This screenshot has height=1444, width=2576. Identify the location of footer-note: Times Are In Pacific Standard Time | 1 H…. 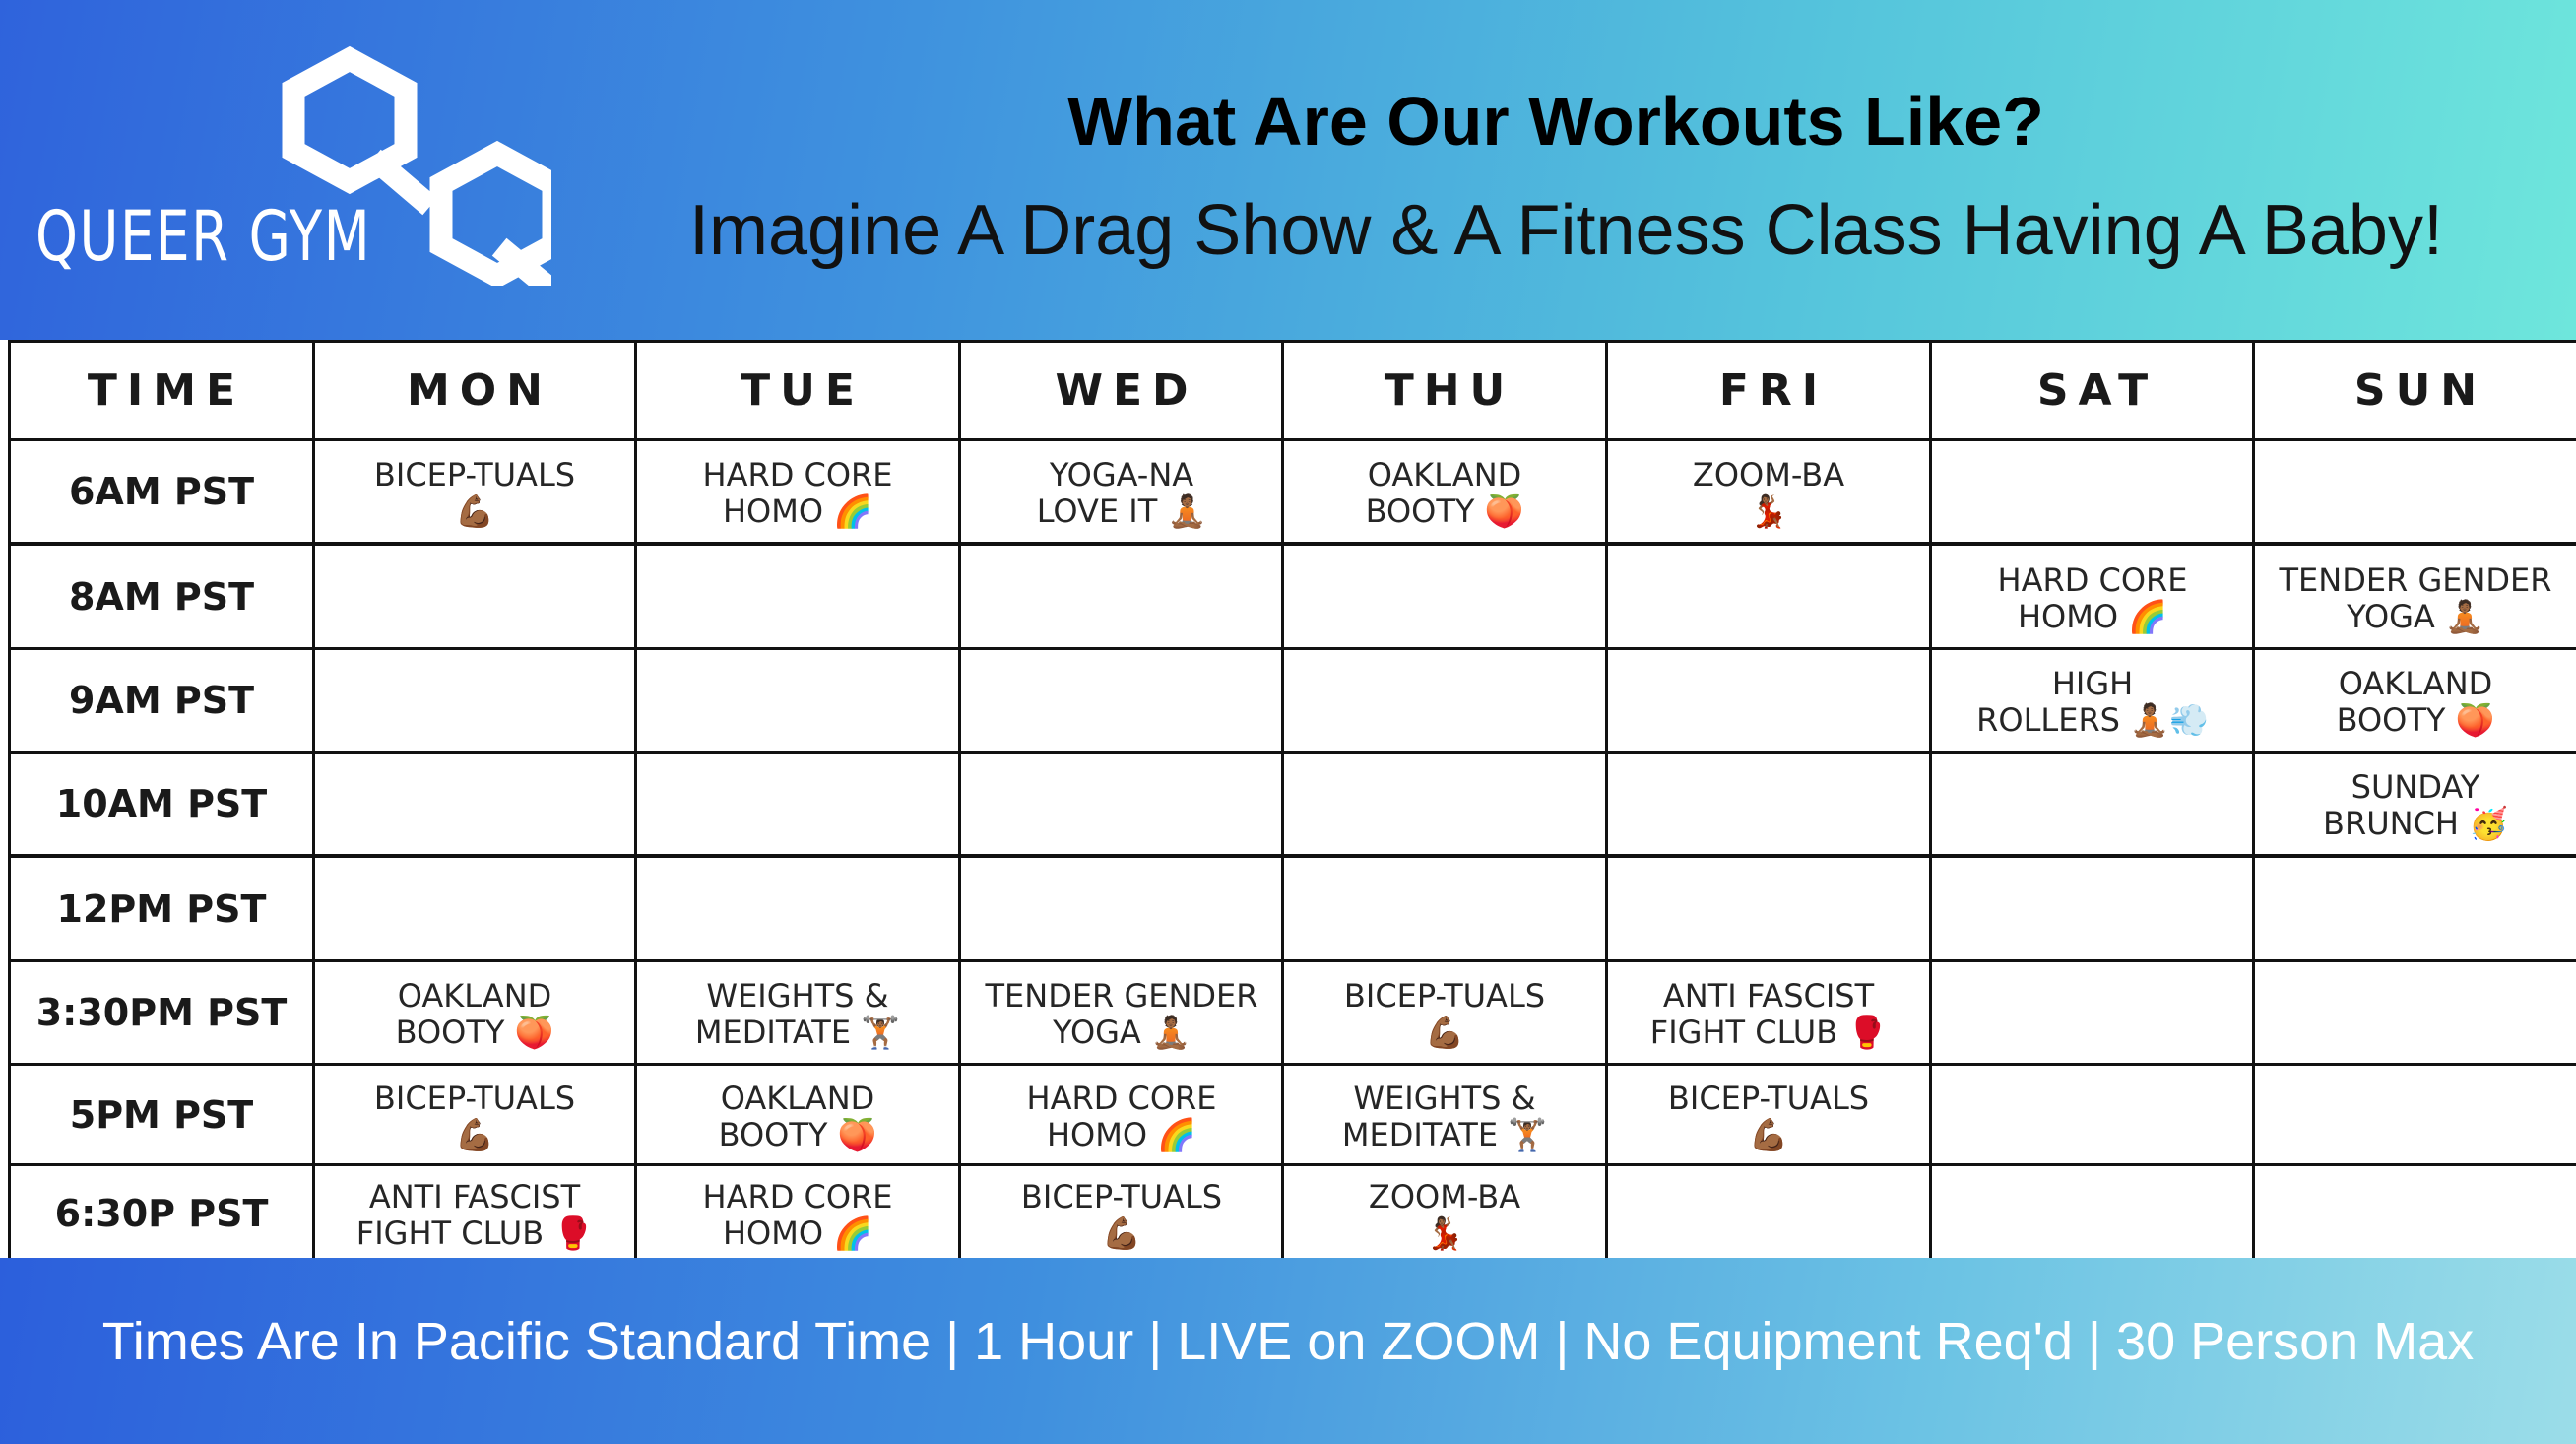
(1288, 1341).